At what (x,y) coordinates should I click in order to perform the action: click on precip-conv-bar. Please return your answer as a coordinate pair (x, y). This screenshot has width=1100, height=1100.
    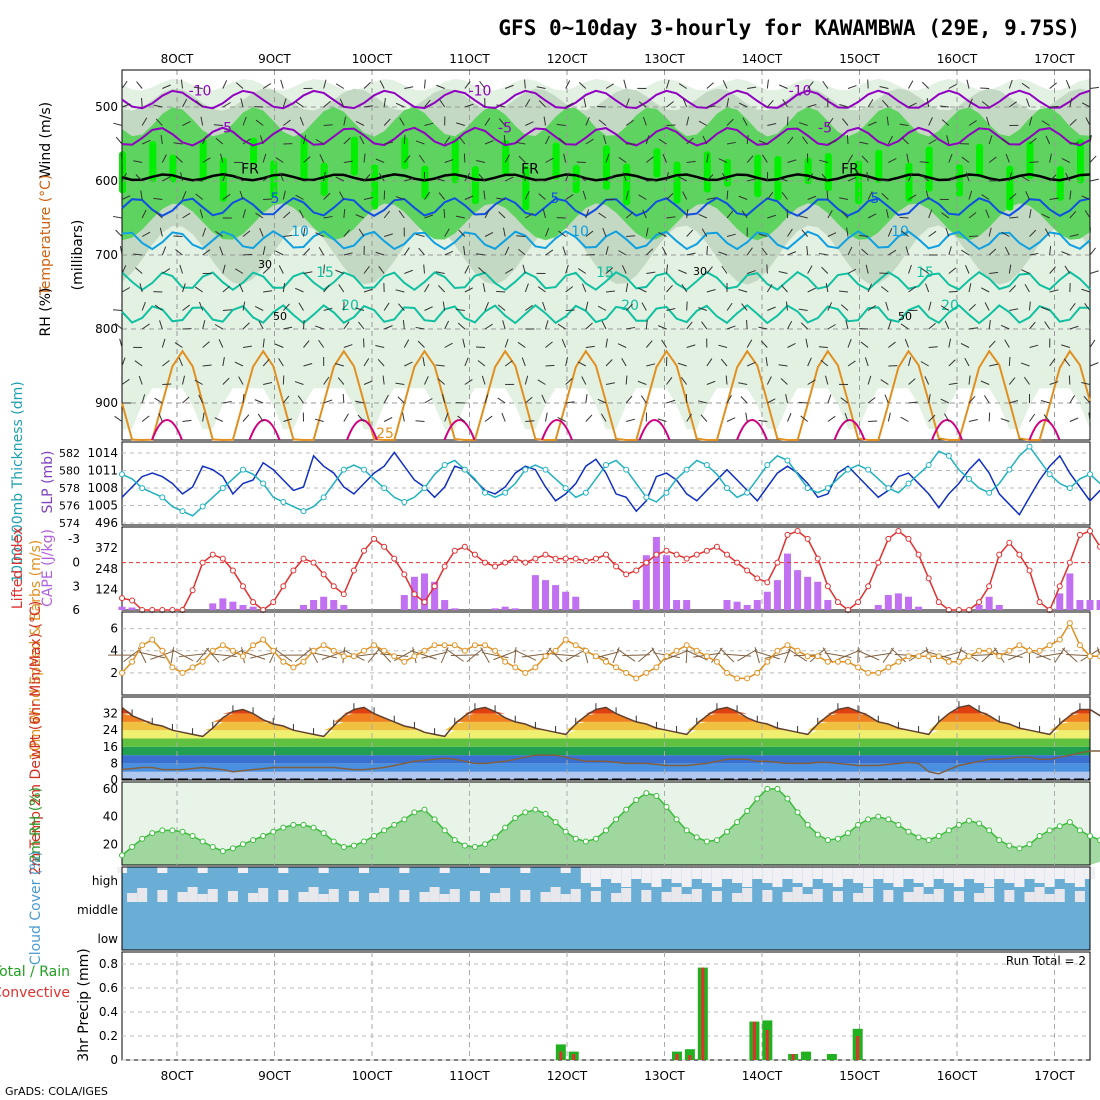
    Looking at the image, I should click on (793, 1057).